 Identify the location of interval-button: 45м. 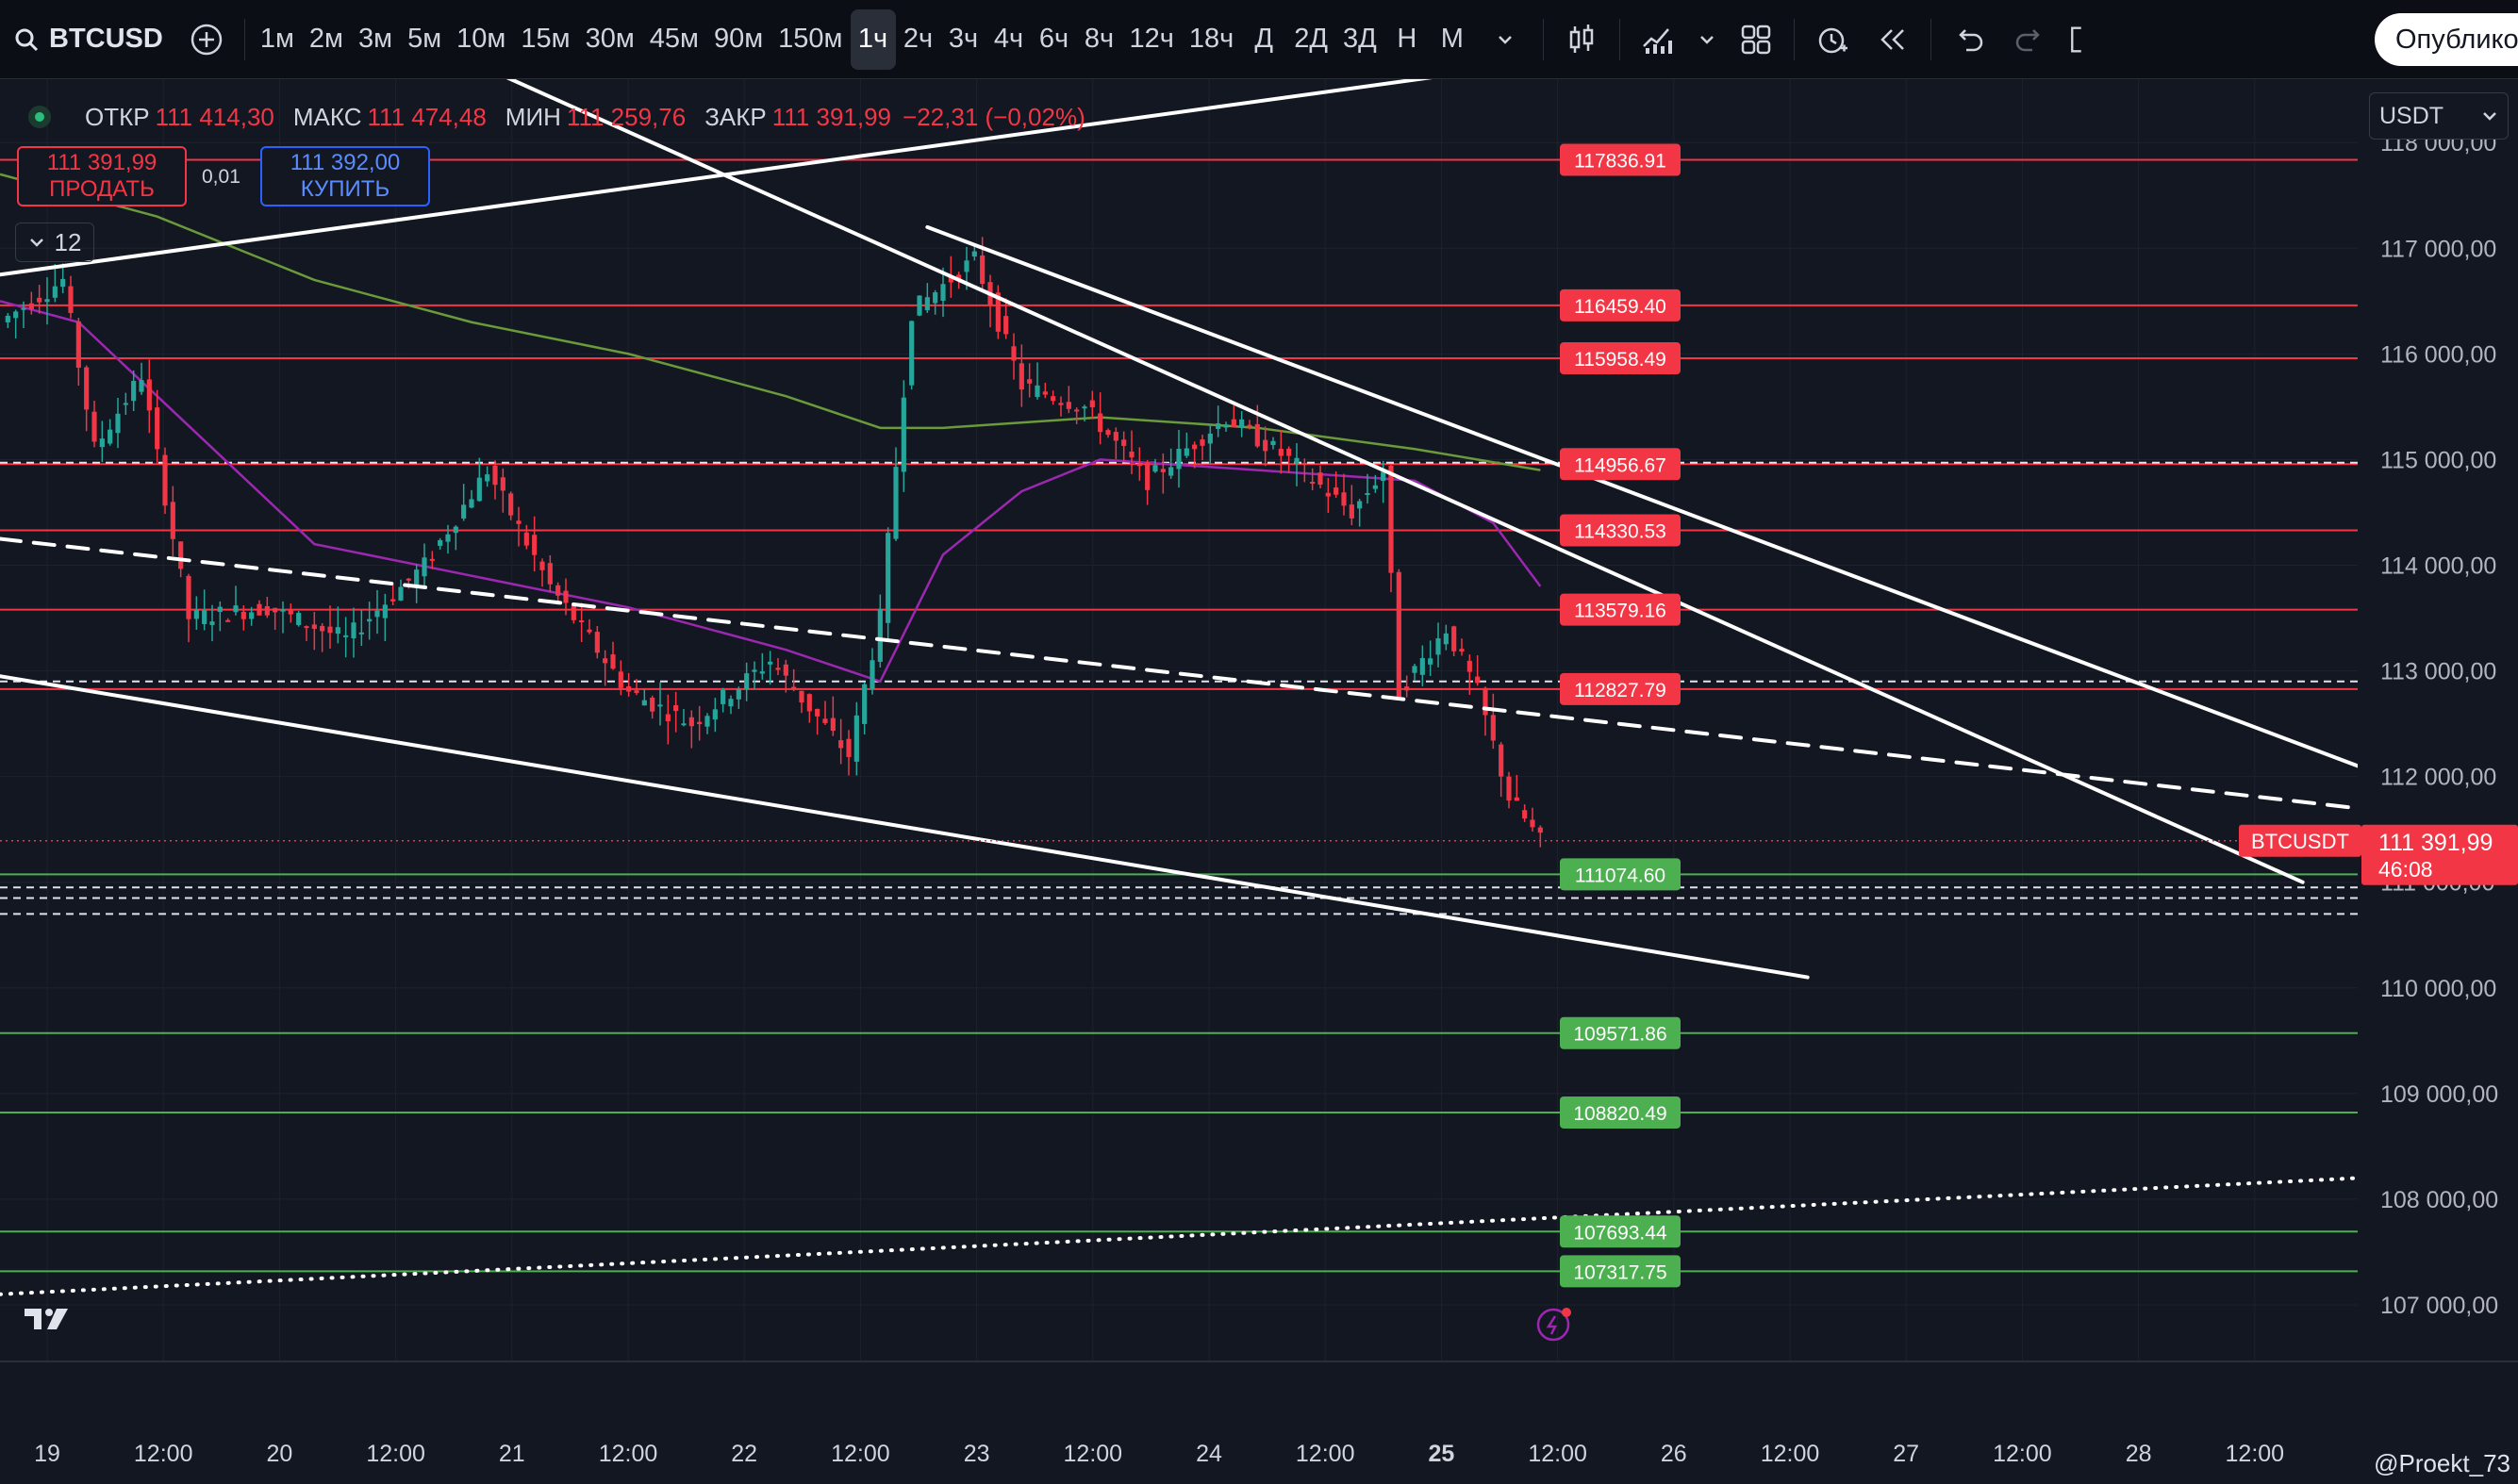
(674, 39).